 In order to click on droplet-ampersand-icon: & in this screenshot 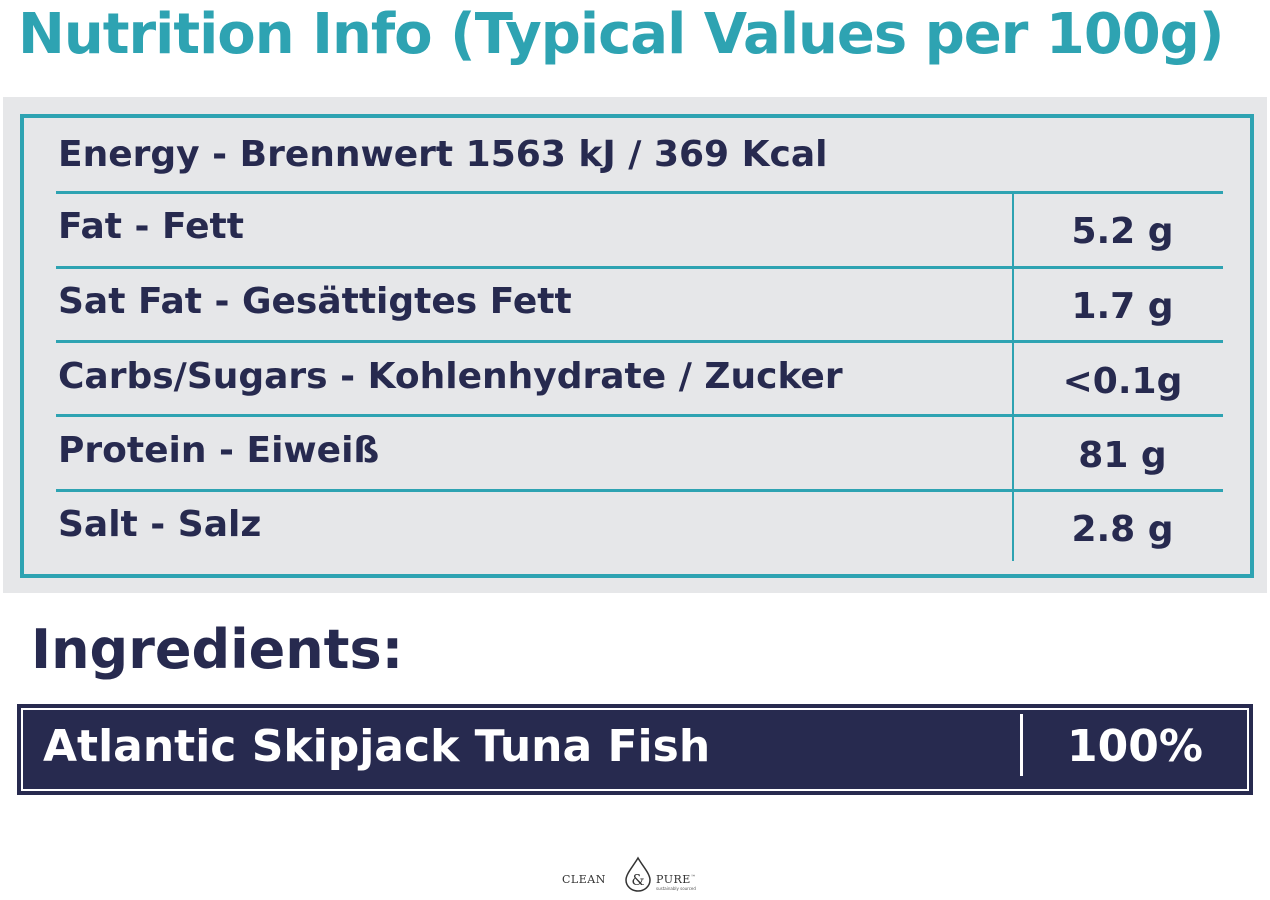, I will do `click(638, 874)`.